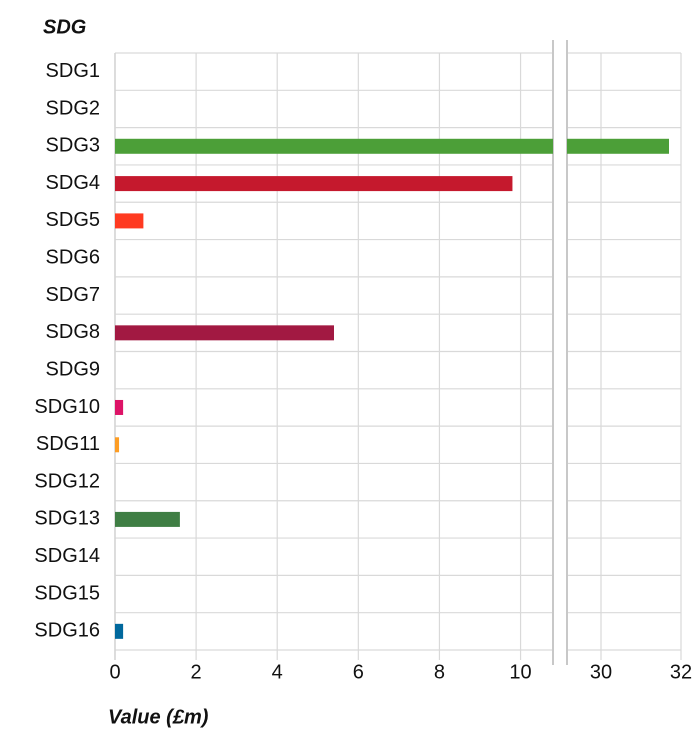 The image size is (699, 736). What do you see at coordinates (439, 672) in the screenshot?
I see `x-tick-label: 8` at bounding box center [439, 672].